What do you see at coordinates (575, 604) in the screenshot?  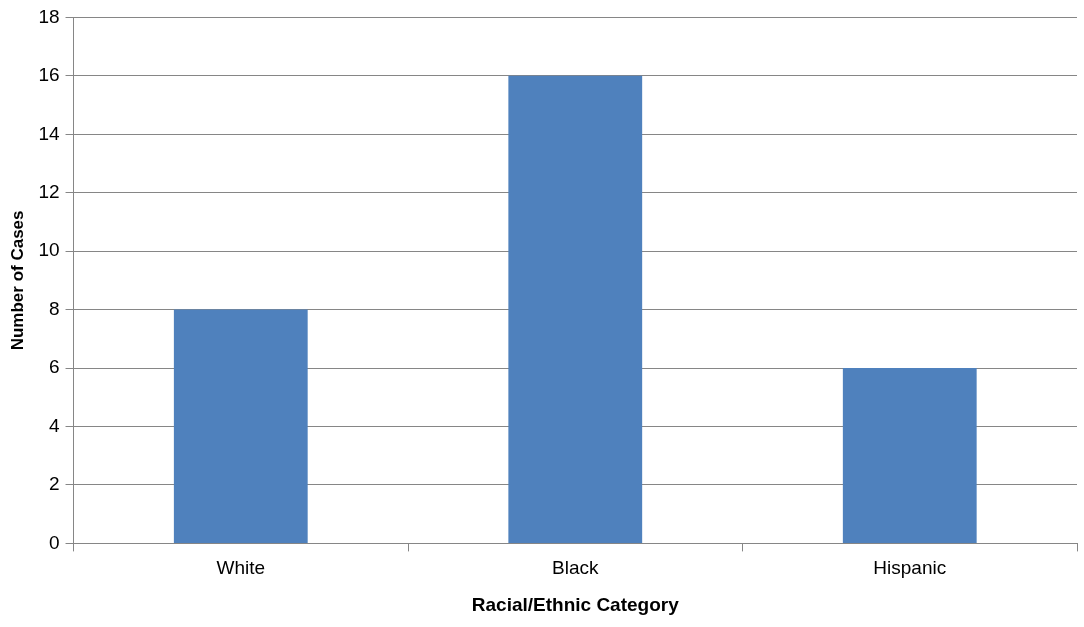 I see `x-axis-title: Racial/Ethnic Category` at bounding box center [575, 604].